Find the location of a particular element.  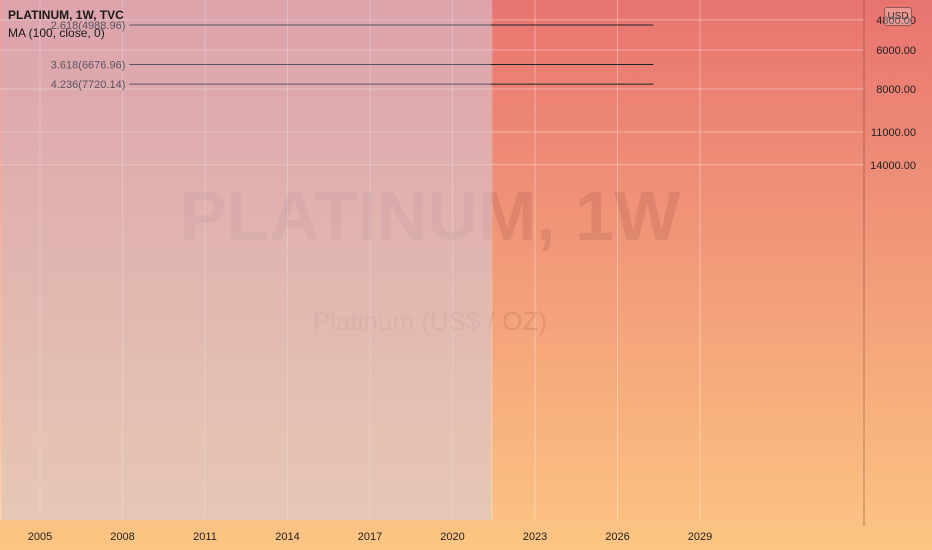

watermark-description: Platinum (US$ / OZ) is located at coordinates (430, 321).